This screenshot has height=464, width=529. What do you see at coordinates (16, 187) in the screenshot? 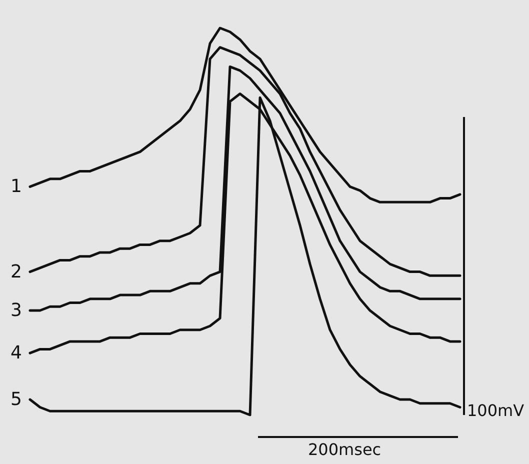
I see `series-label: 1` at bounding box center [16, 187].